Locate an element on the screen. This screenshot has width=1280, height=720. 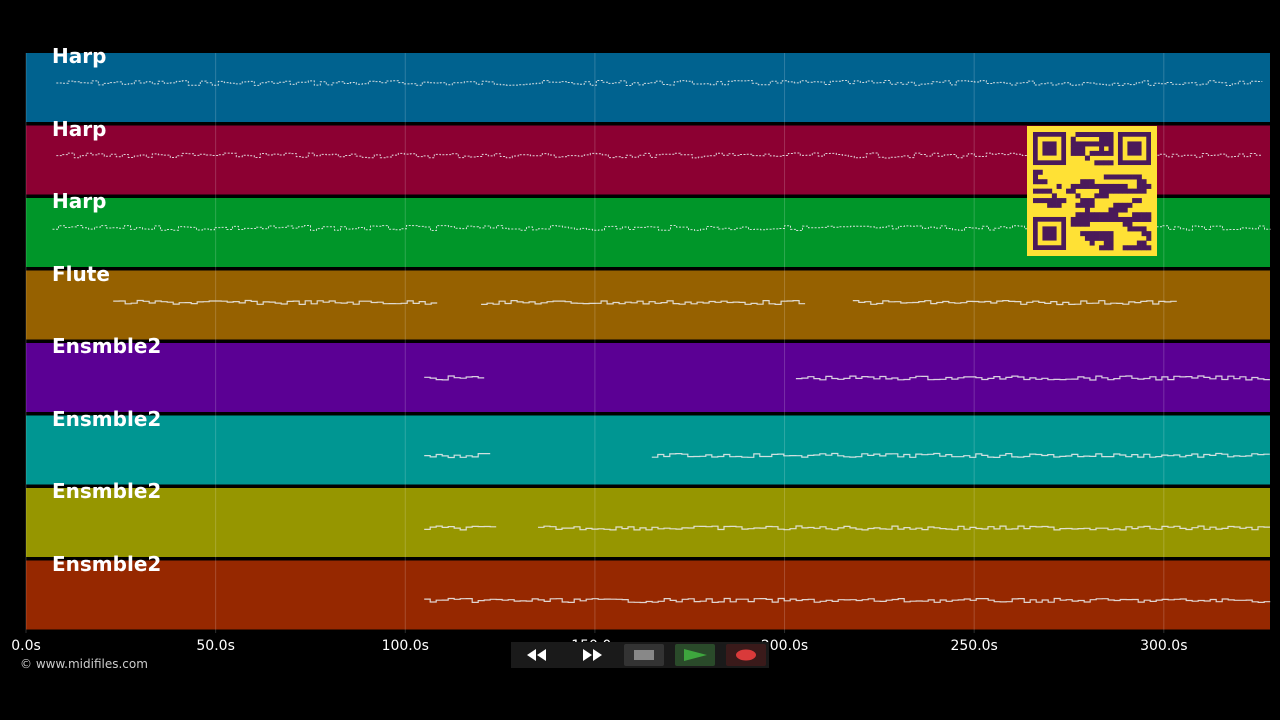
stop-icon is located at coordinates (644, 655).